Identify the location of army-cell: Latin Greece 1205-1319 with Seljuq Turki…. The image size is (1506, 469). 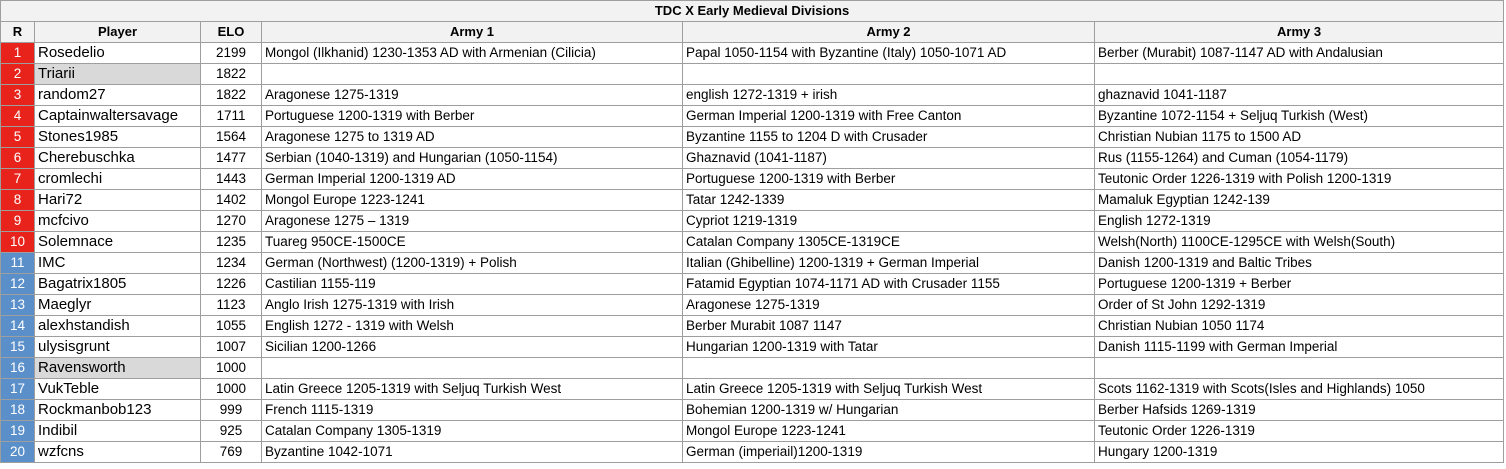
(888, 389).